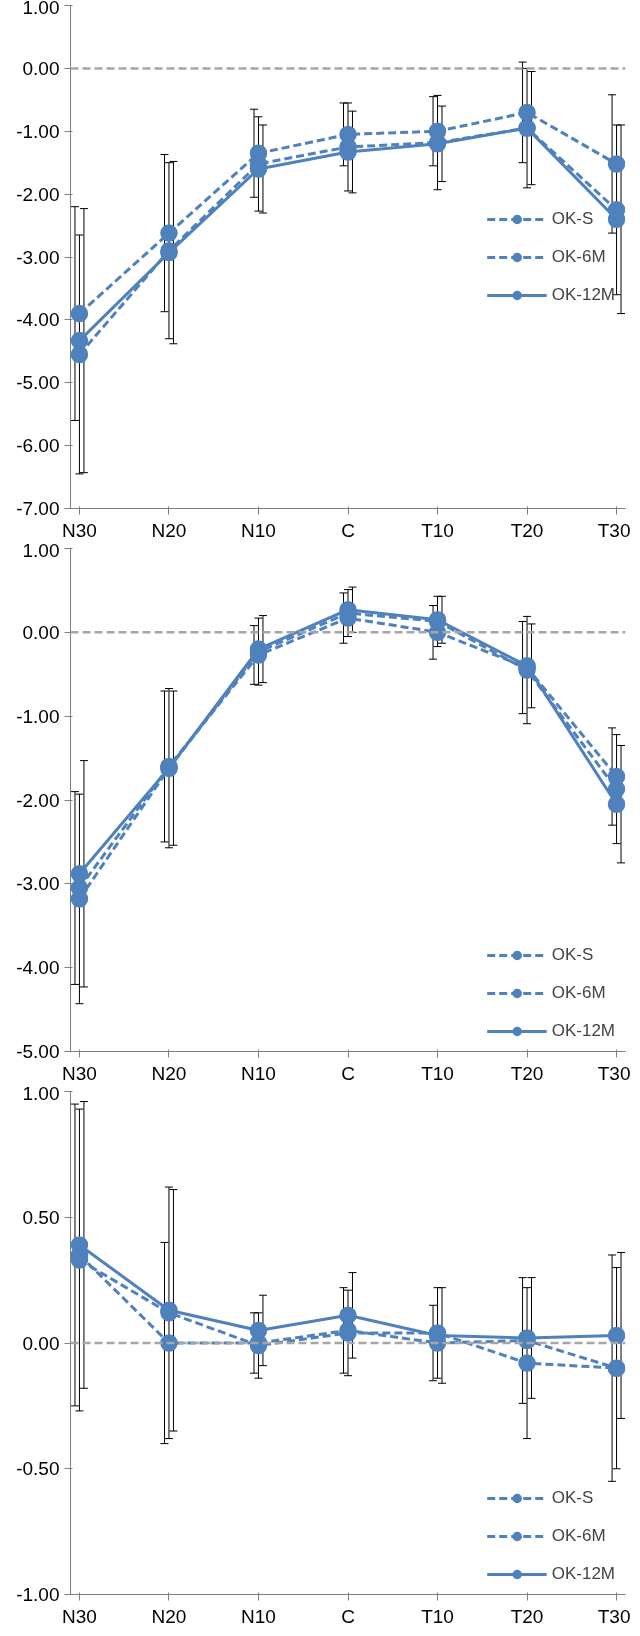  Describe the element at coordinates (38, 1469) in the screenshot. I see `y-tick-label: -0.50` at that location.